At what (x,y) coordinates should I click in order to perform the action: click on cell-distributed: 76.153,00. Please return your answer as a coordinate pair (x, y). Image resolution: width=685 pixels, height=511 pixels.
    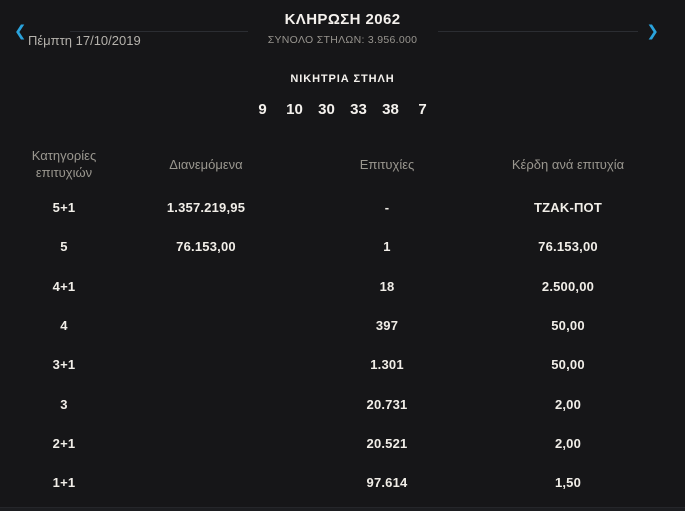
    Looking at the image, I should click on (206, 247).